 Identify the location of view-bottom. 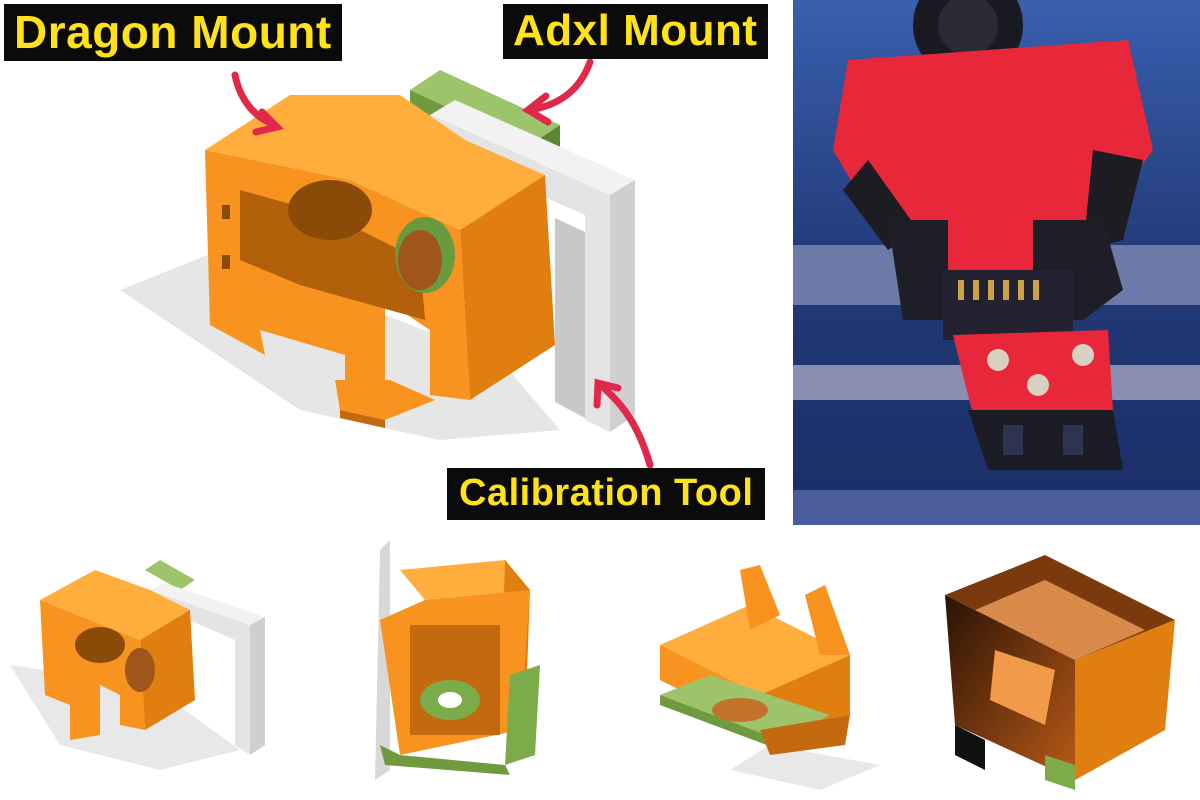
(450, 665).